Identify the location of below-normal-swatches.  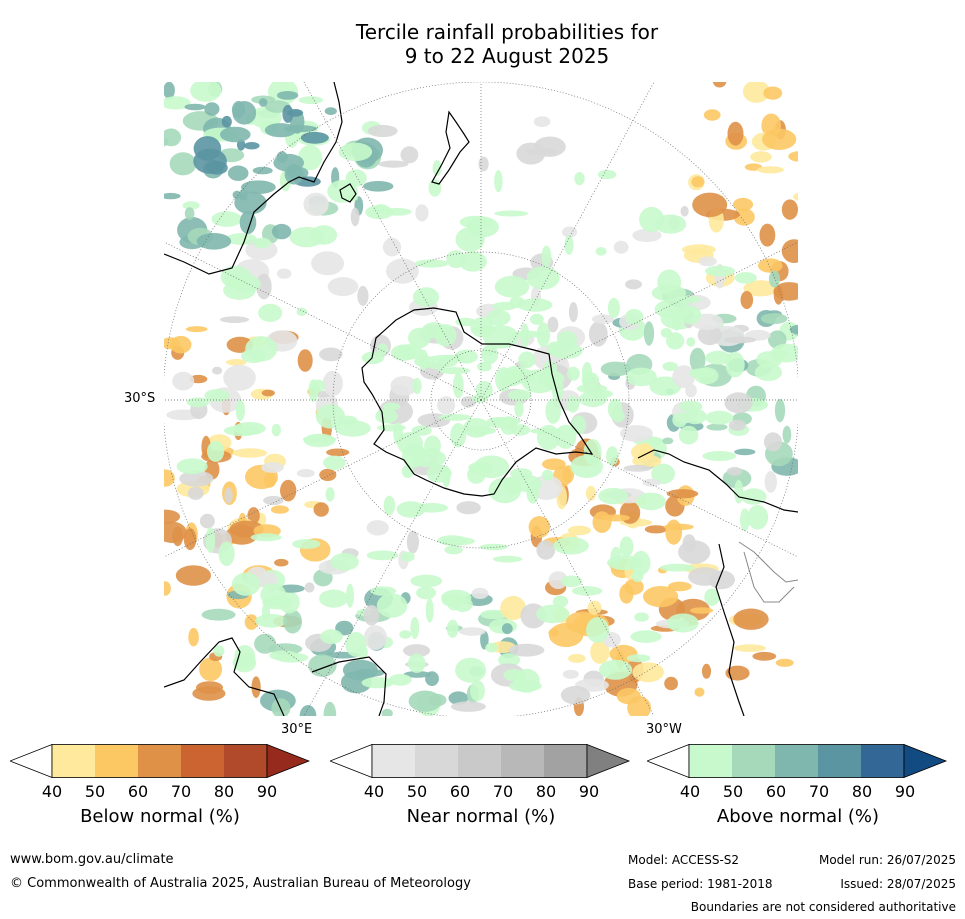
(160, 761).